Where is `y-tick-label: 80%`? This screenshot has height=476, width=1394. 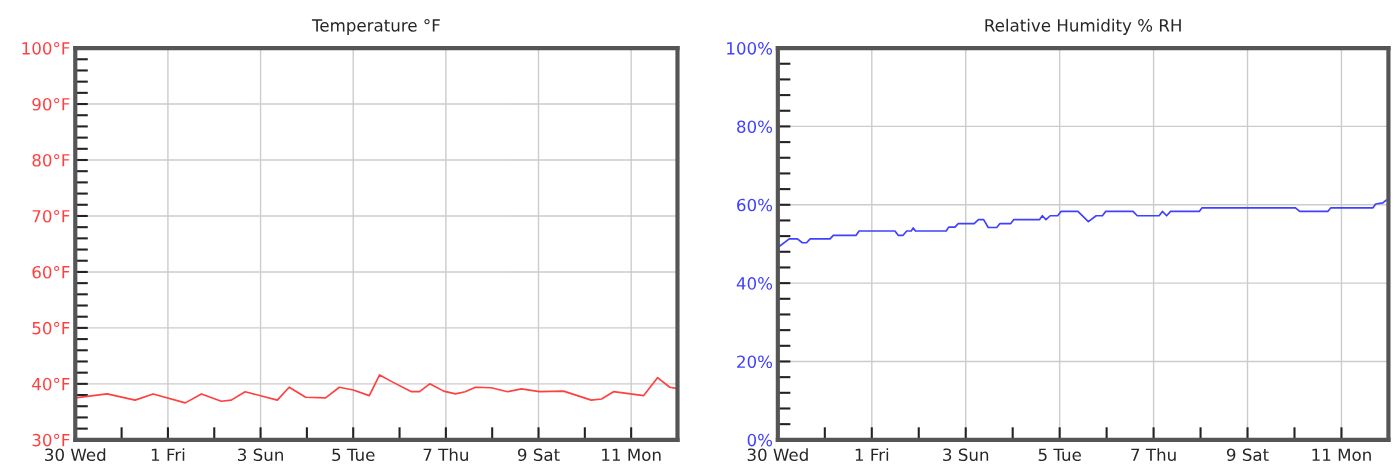
y-tick-label: 80% is located at coordinates (755, 126).